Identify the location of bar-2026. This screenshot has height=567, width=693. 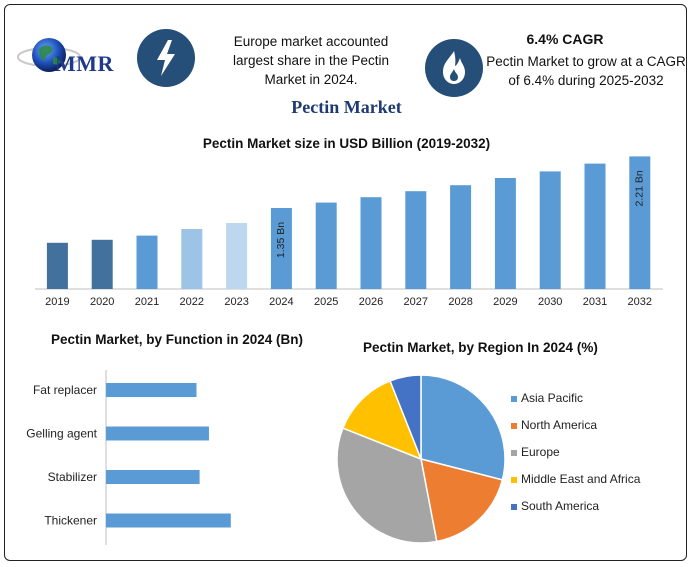
(371, 243).